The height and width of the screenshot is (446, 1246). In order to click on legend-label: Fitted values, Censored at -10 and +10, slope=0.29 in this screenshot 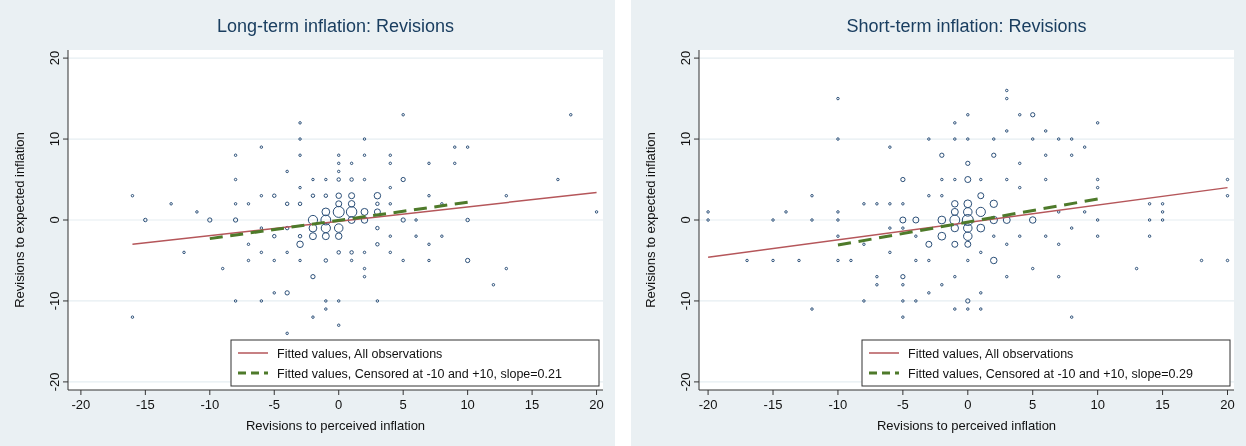, I will do `click(1050, 373)`.